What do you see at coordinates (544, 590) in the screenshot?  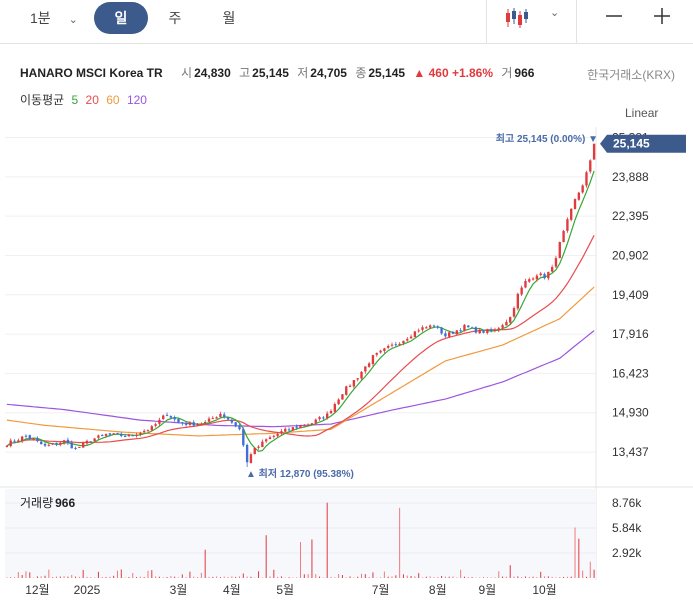 I see `date-axis-tick-label: 10월` at bounding box center [544, 590].